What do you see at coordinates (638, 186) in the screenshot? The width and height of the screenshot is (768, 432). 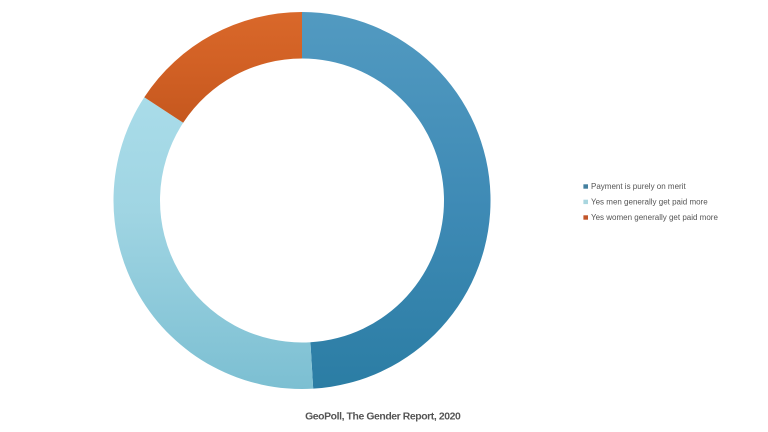 I see `svg-text: Payment is purely on merit` at bounding box center [638, 186].